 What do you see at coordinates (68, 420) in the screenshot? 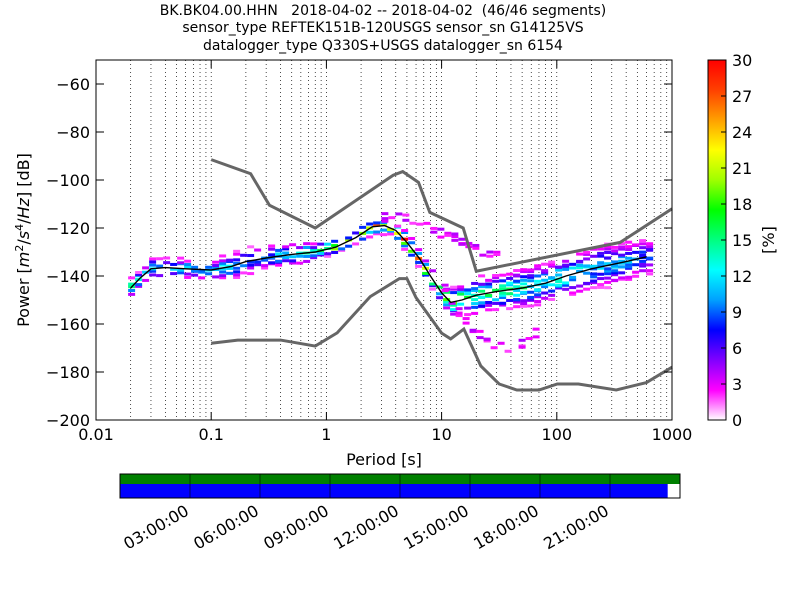
I see `y-tick-label: −200` at bounding box center [68, 420].